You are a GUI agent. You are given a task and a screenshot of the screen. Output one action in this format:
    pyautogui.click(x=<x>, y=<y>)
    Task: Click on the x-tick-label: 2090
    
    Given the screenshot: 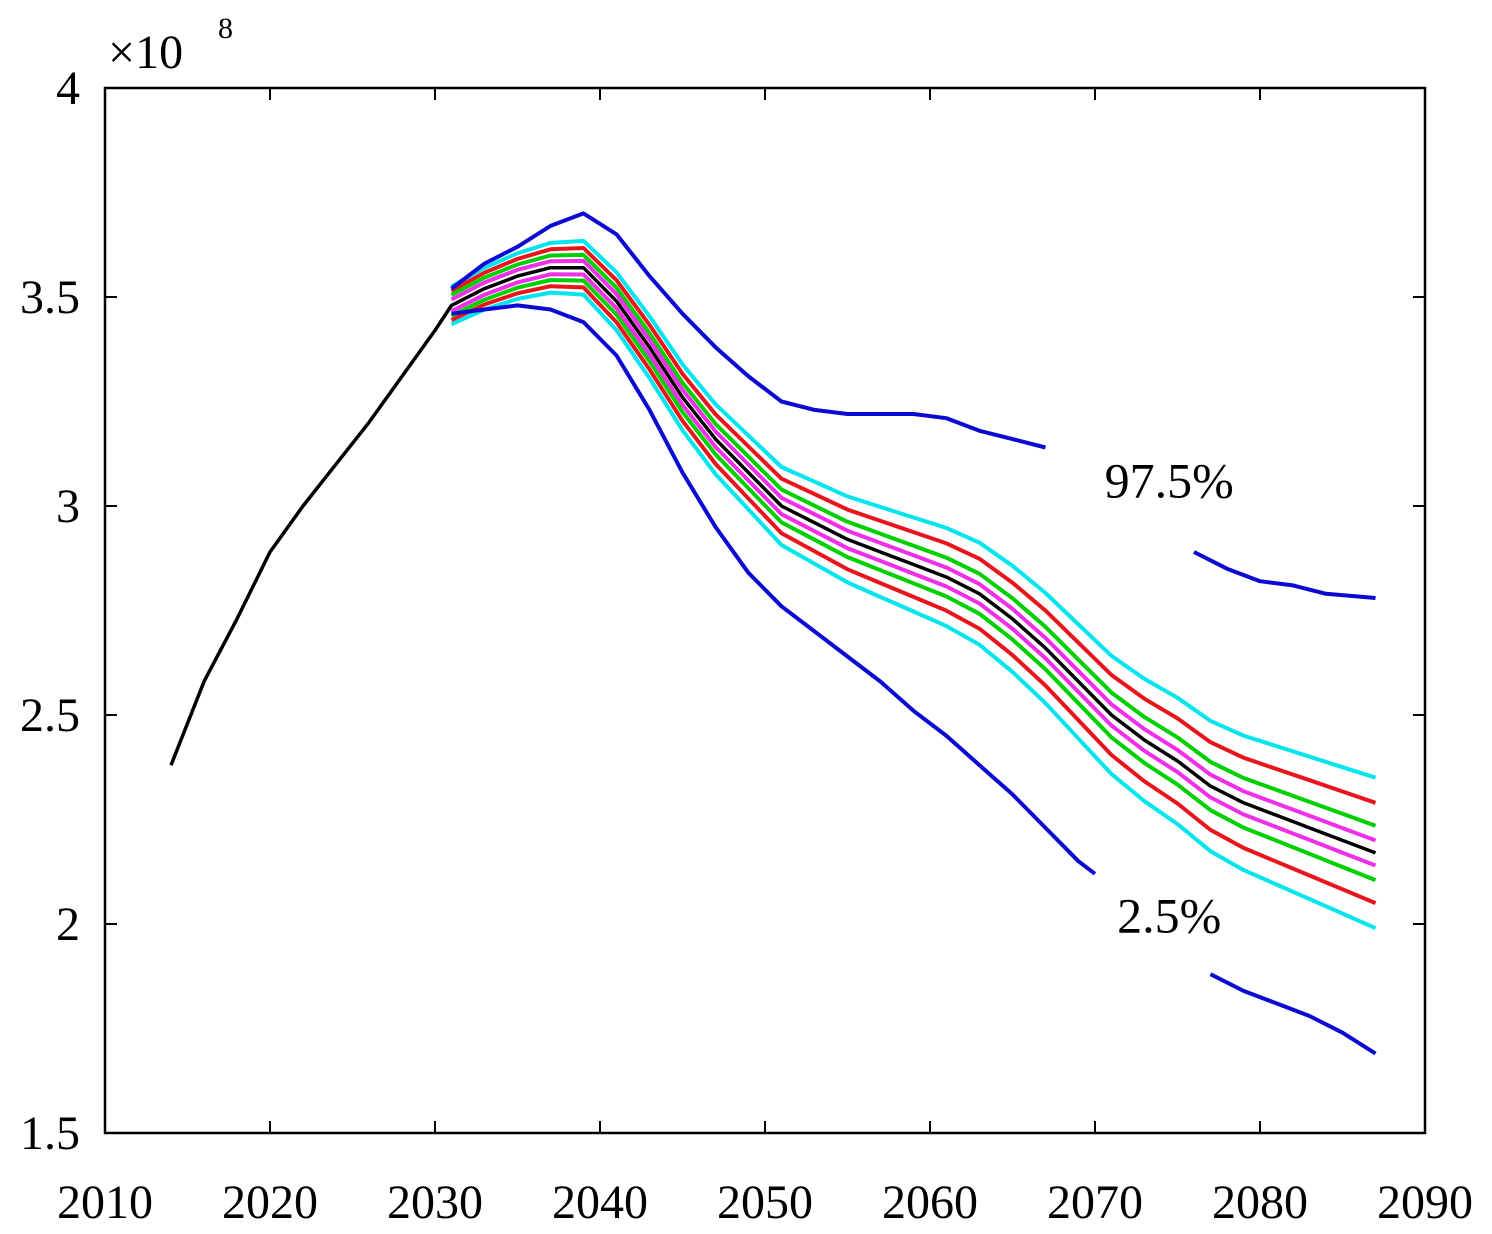 What is the action you would take?
    pyautogui.click(x=1425, y=1202)
    